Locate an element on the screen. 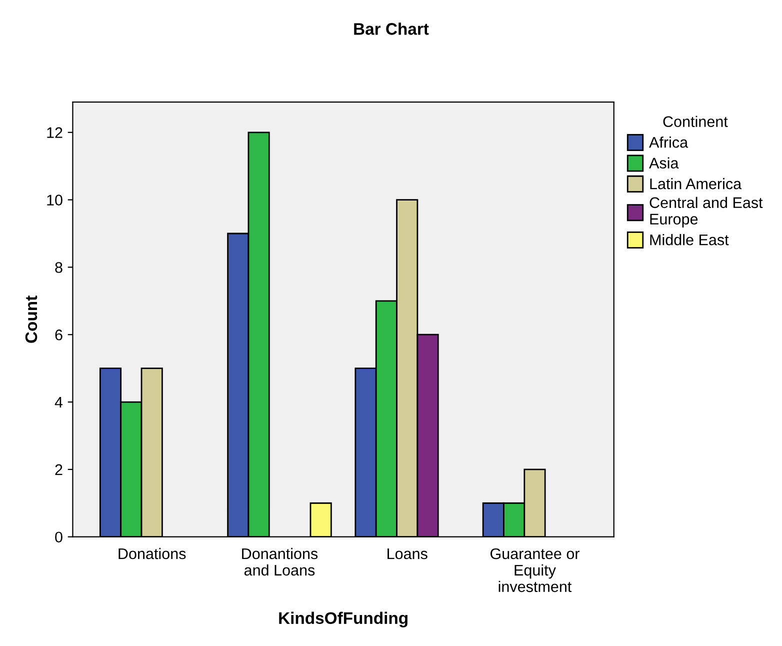 The height and width of the screenshot is (646, 782). y-tick-label: 0 is located at coordinates (58, 537).